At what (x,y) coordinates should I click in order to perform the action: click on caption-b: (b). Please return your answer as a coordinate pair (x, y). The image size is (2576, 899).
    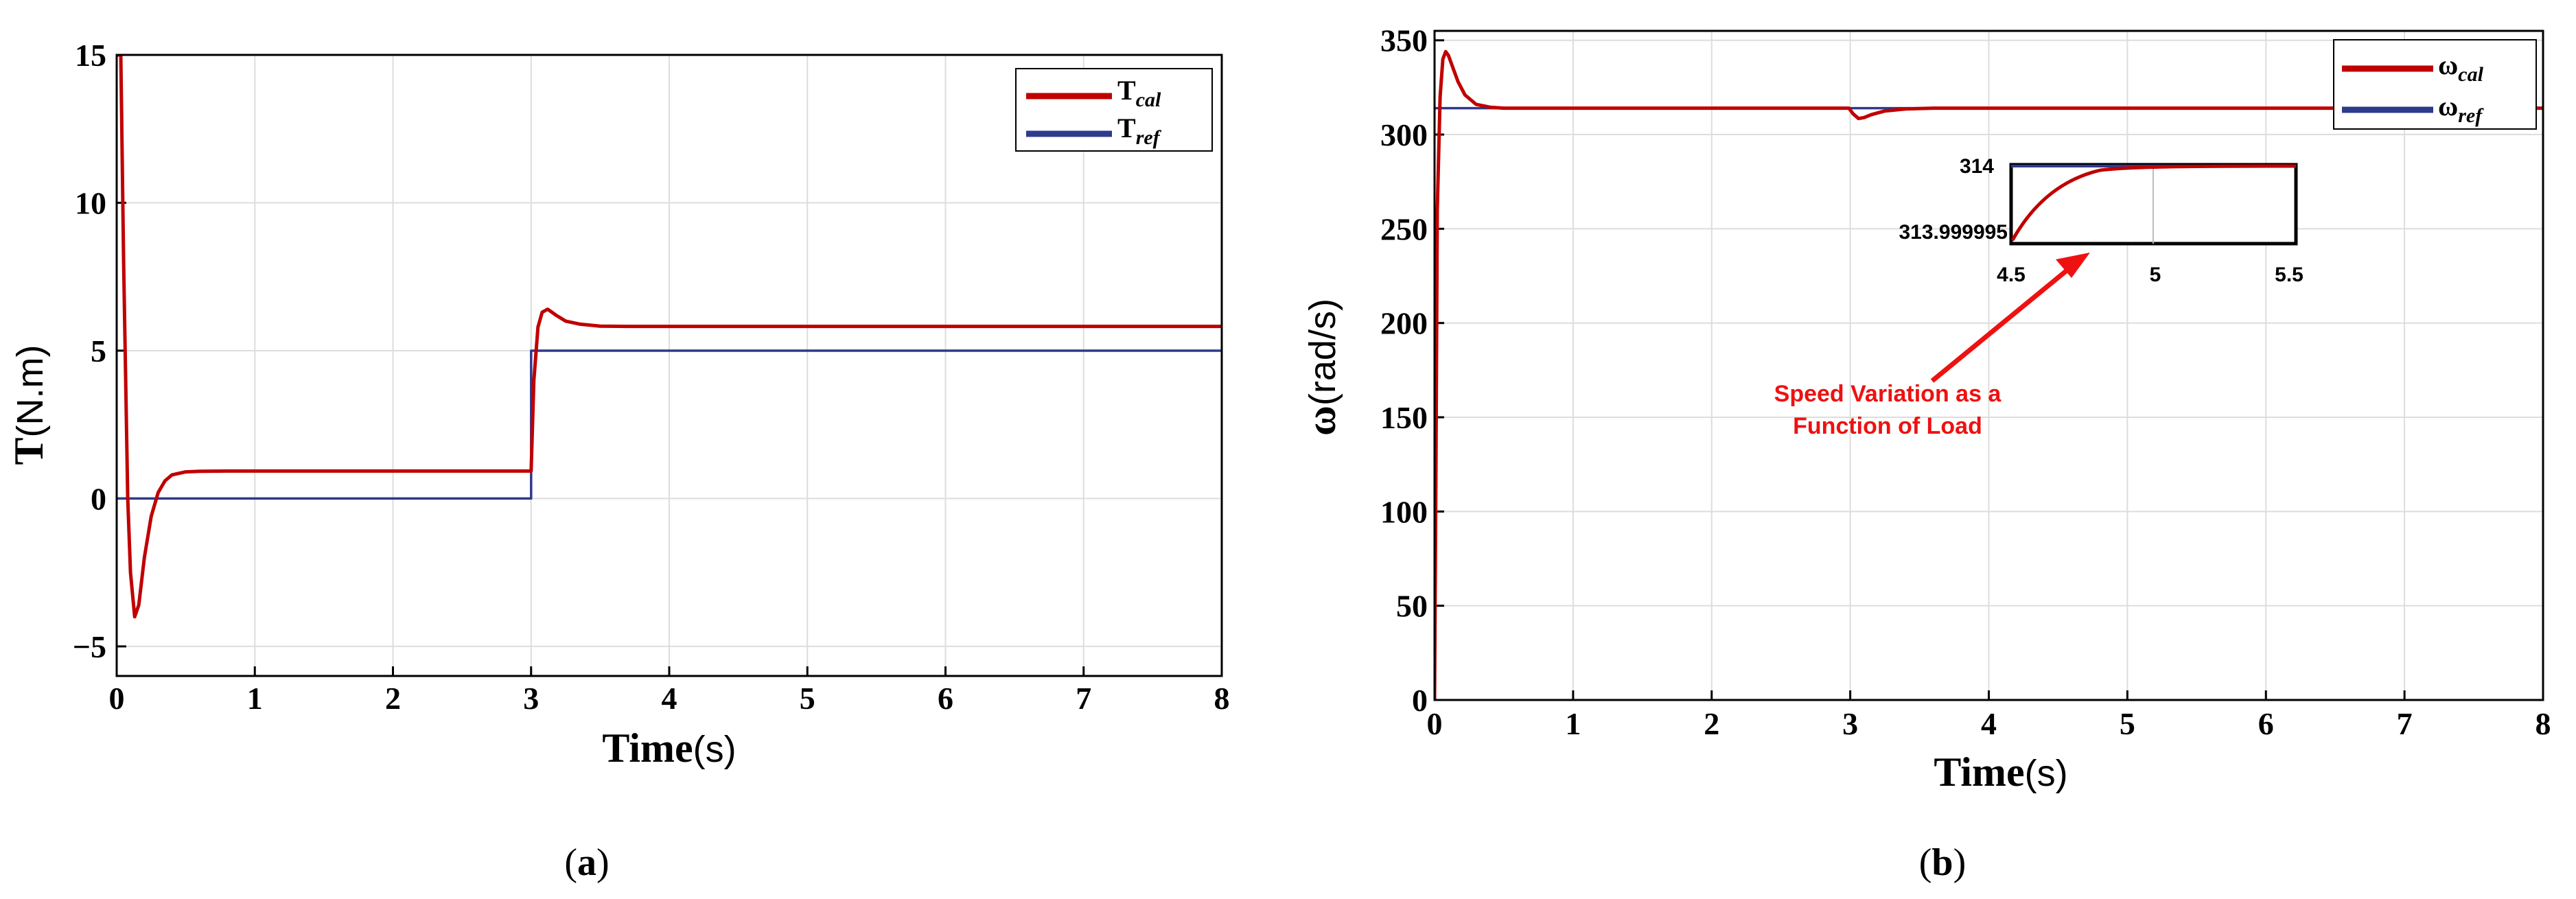
    Looking at the image, I should click on (1942, 862).